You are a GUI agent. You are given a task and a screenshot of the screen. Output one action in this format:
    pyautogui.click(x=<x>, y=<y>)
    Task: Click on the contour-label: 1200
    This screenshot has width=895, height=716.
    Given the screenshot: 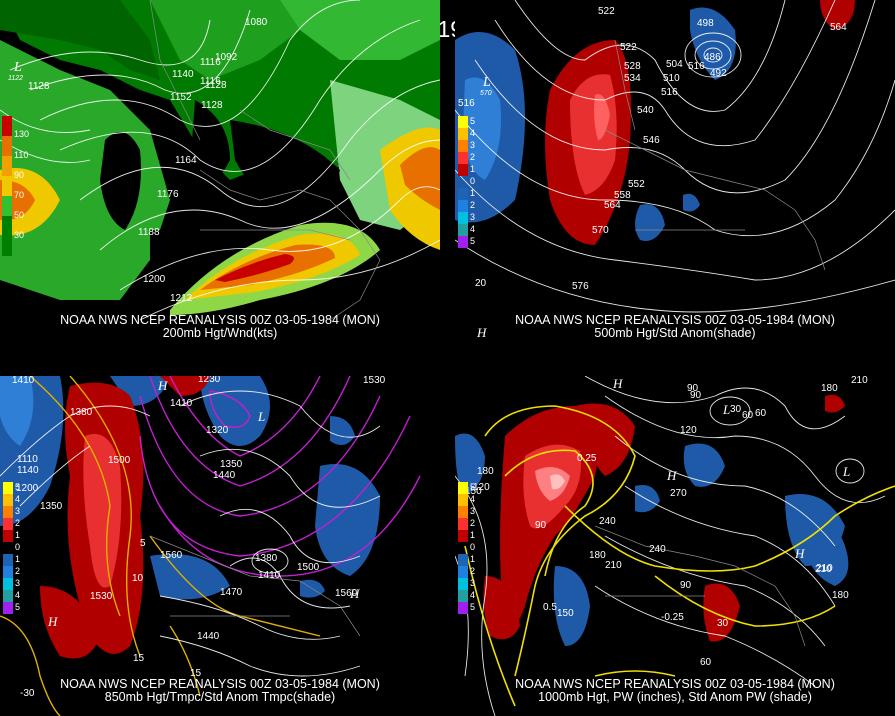 What is the action you would take?
    pyautogui.click(x=154, y=279)
    